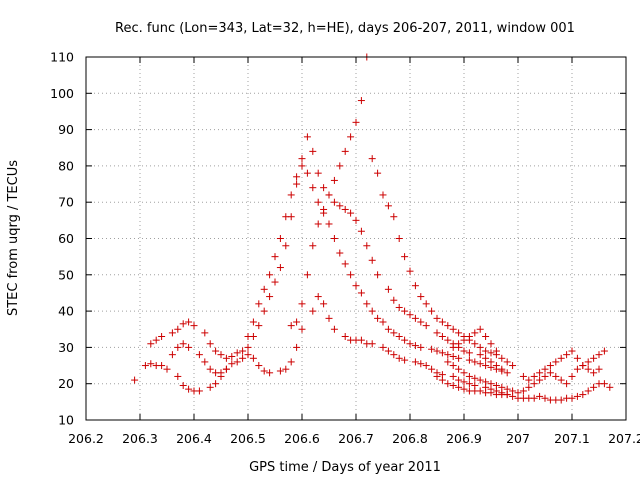  Describe the element at coordinates (86, 438) in the screenshot. I see `x-tick-label: 206.2` at that location.